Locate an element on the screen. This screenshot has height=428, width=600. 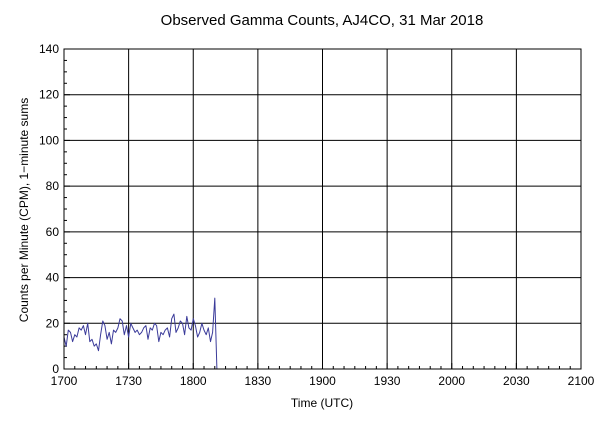
y-tick-label: 120 is located at coordinates (49, 95).